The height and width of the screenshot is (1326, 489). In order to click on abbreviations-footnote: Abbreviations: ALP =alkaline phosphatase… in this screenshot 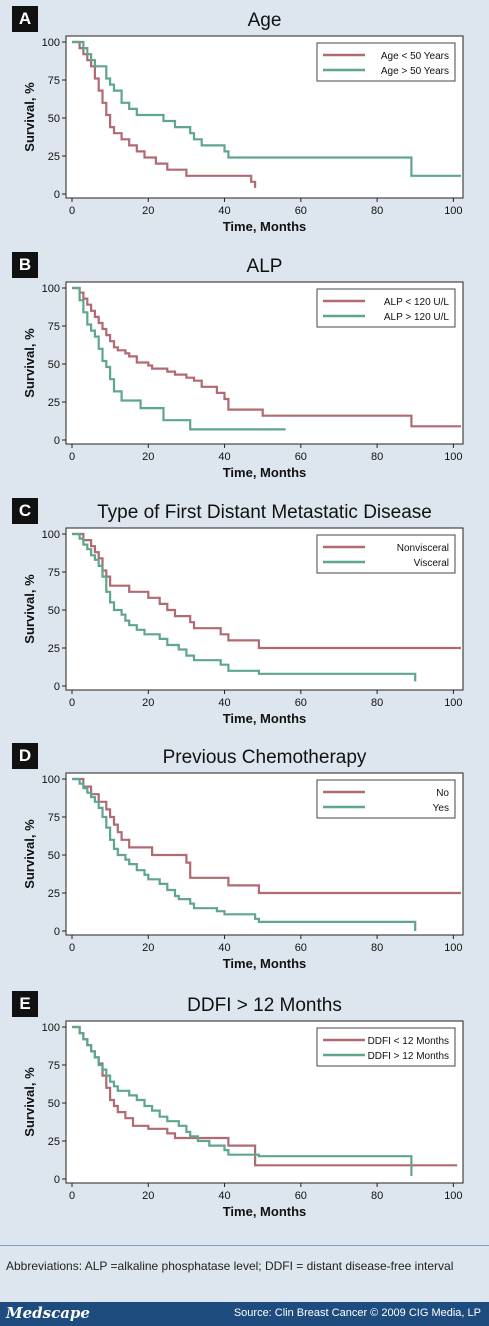, I will do `click(230, 1266)`.